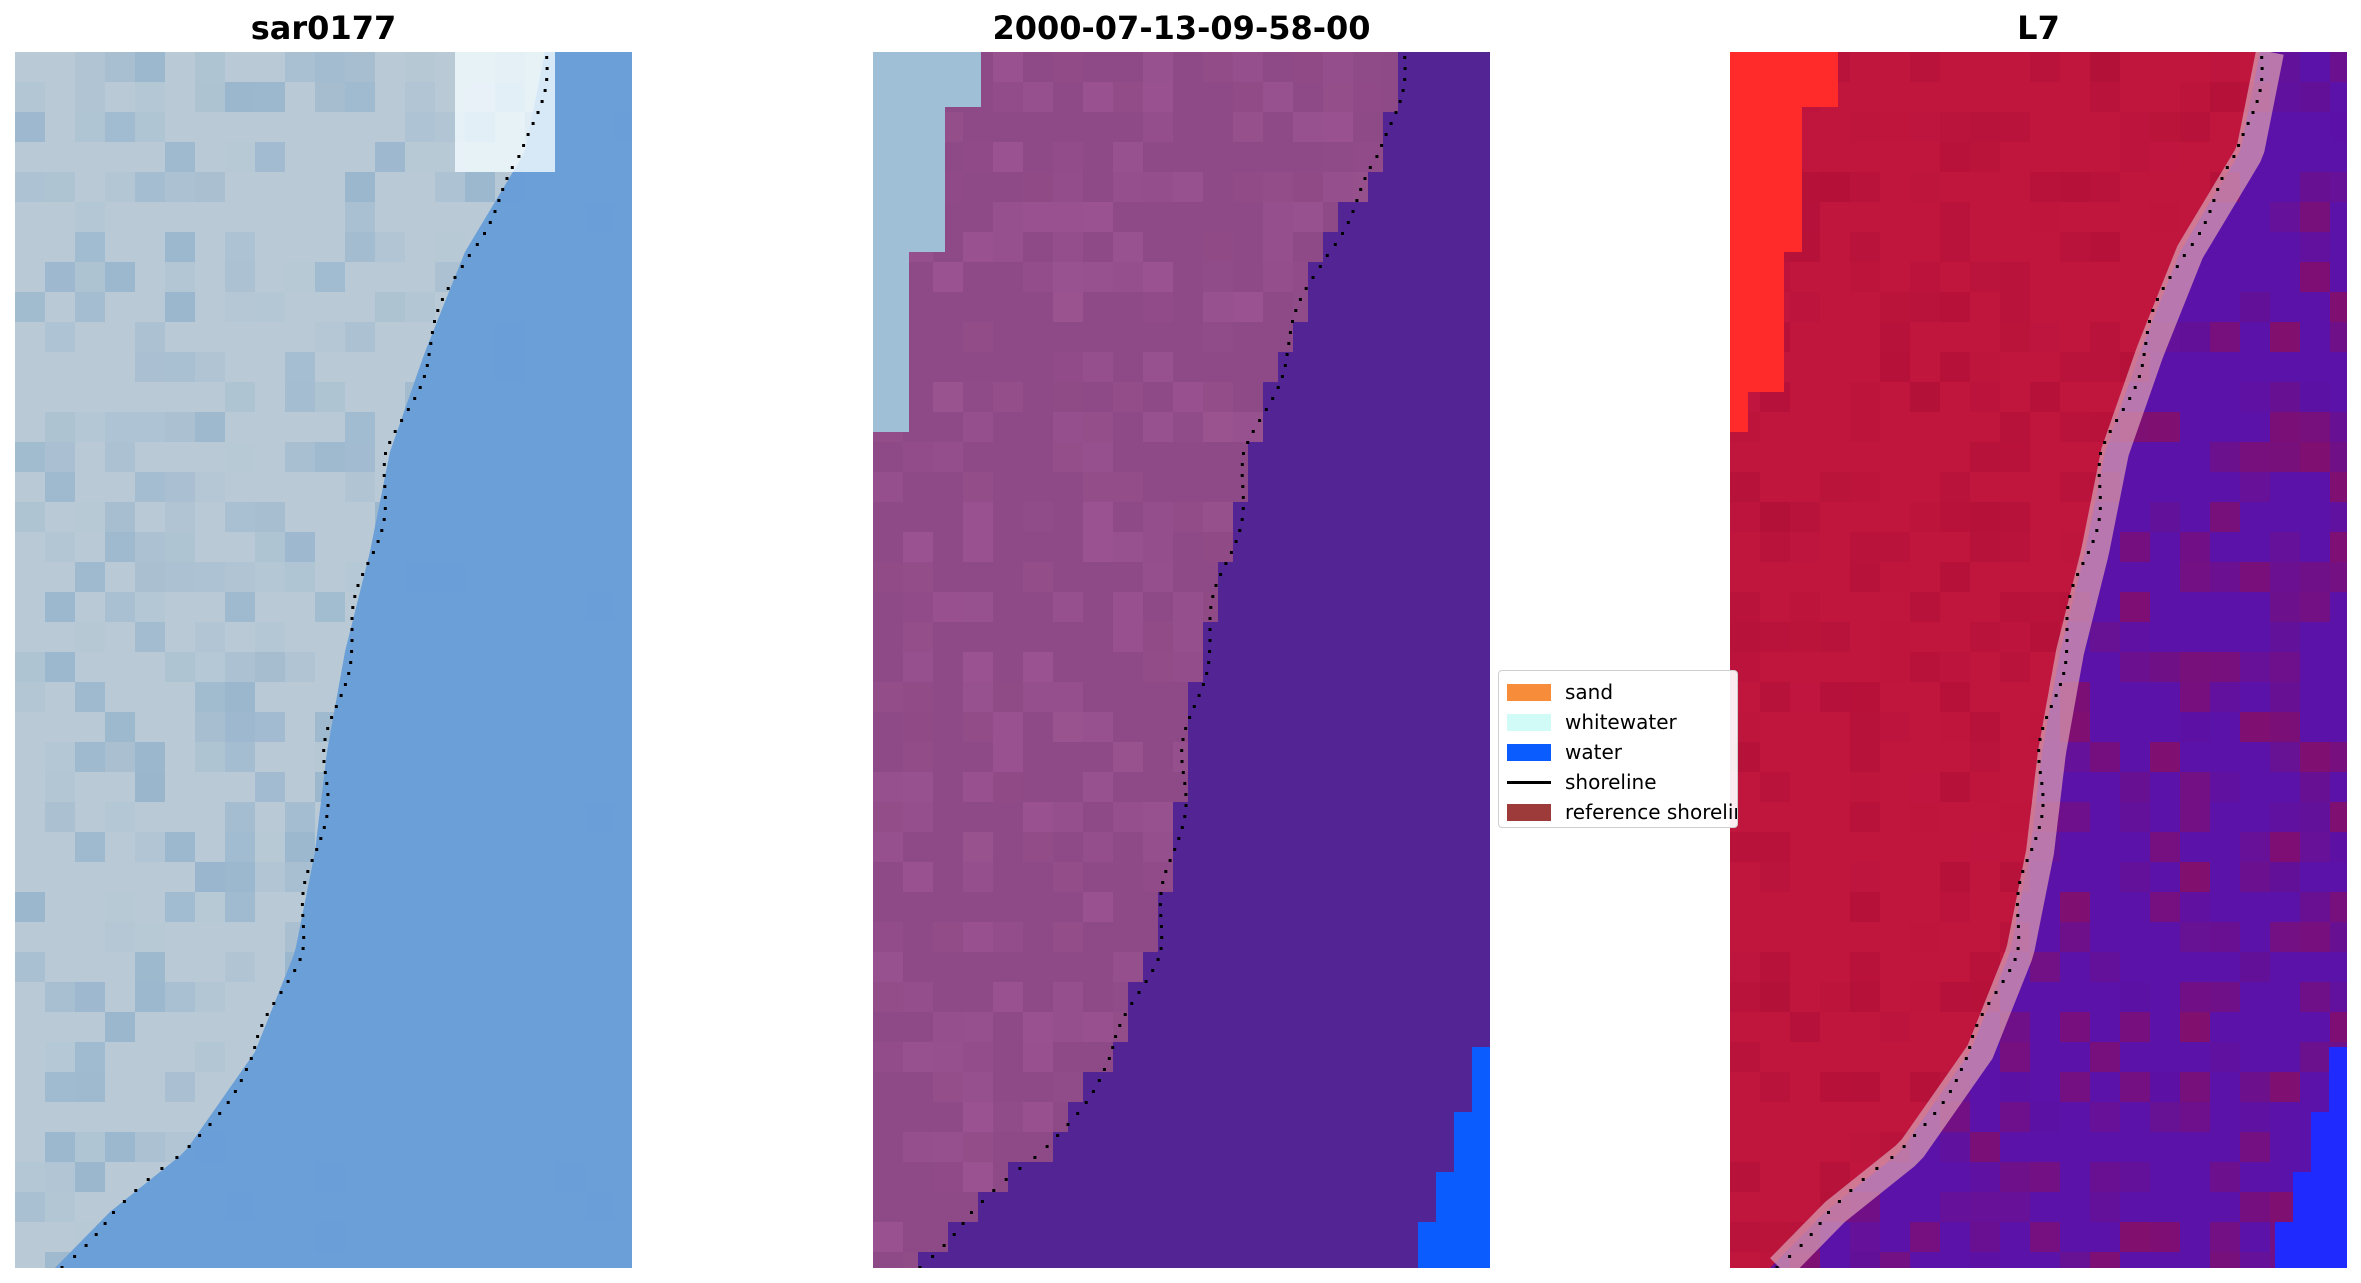 The height and width of the screenshot is (1283, 2361). What do you see at coordinates (1593, 752) in the screenshot?
I see `legend-label: water` at bounding box center [1593, 752].